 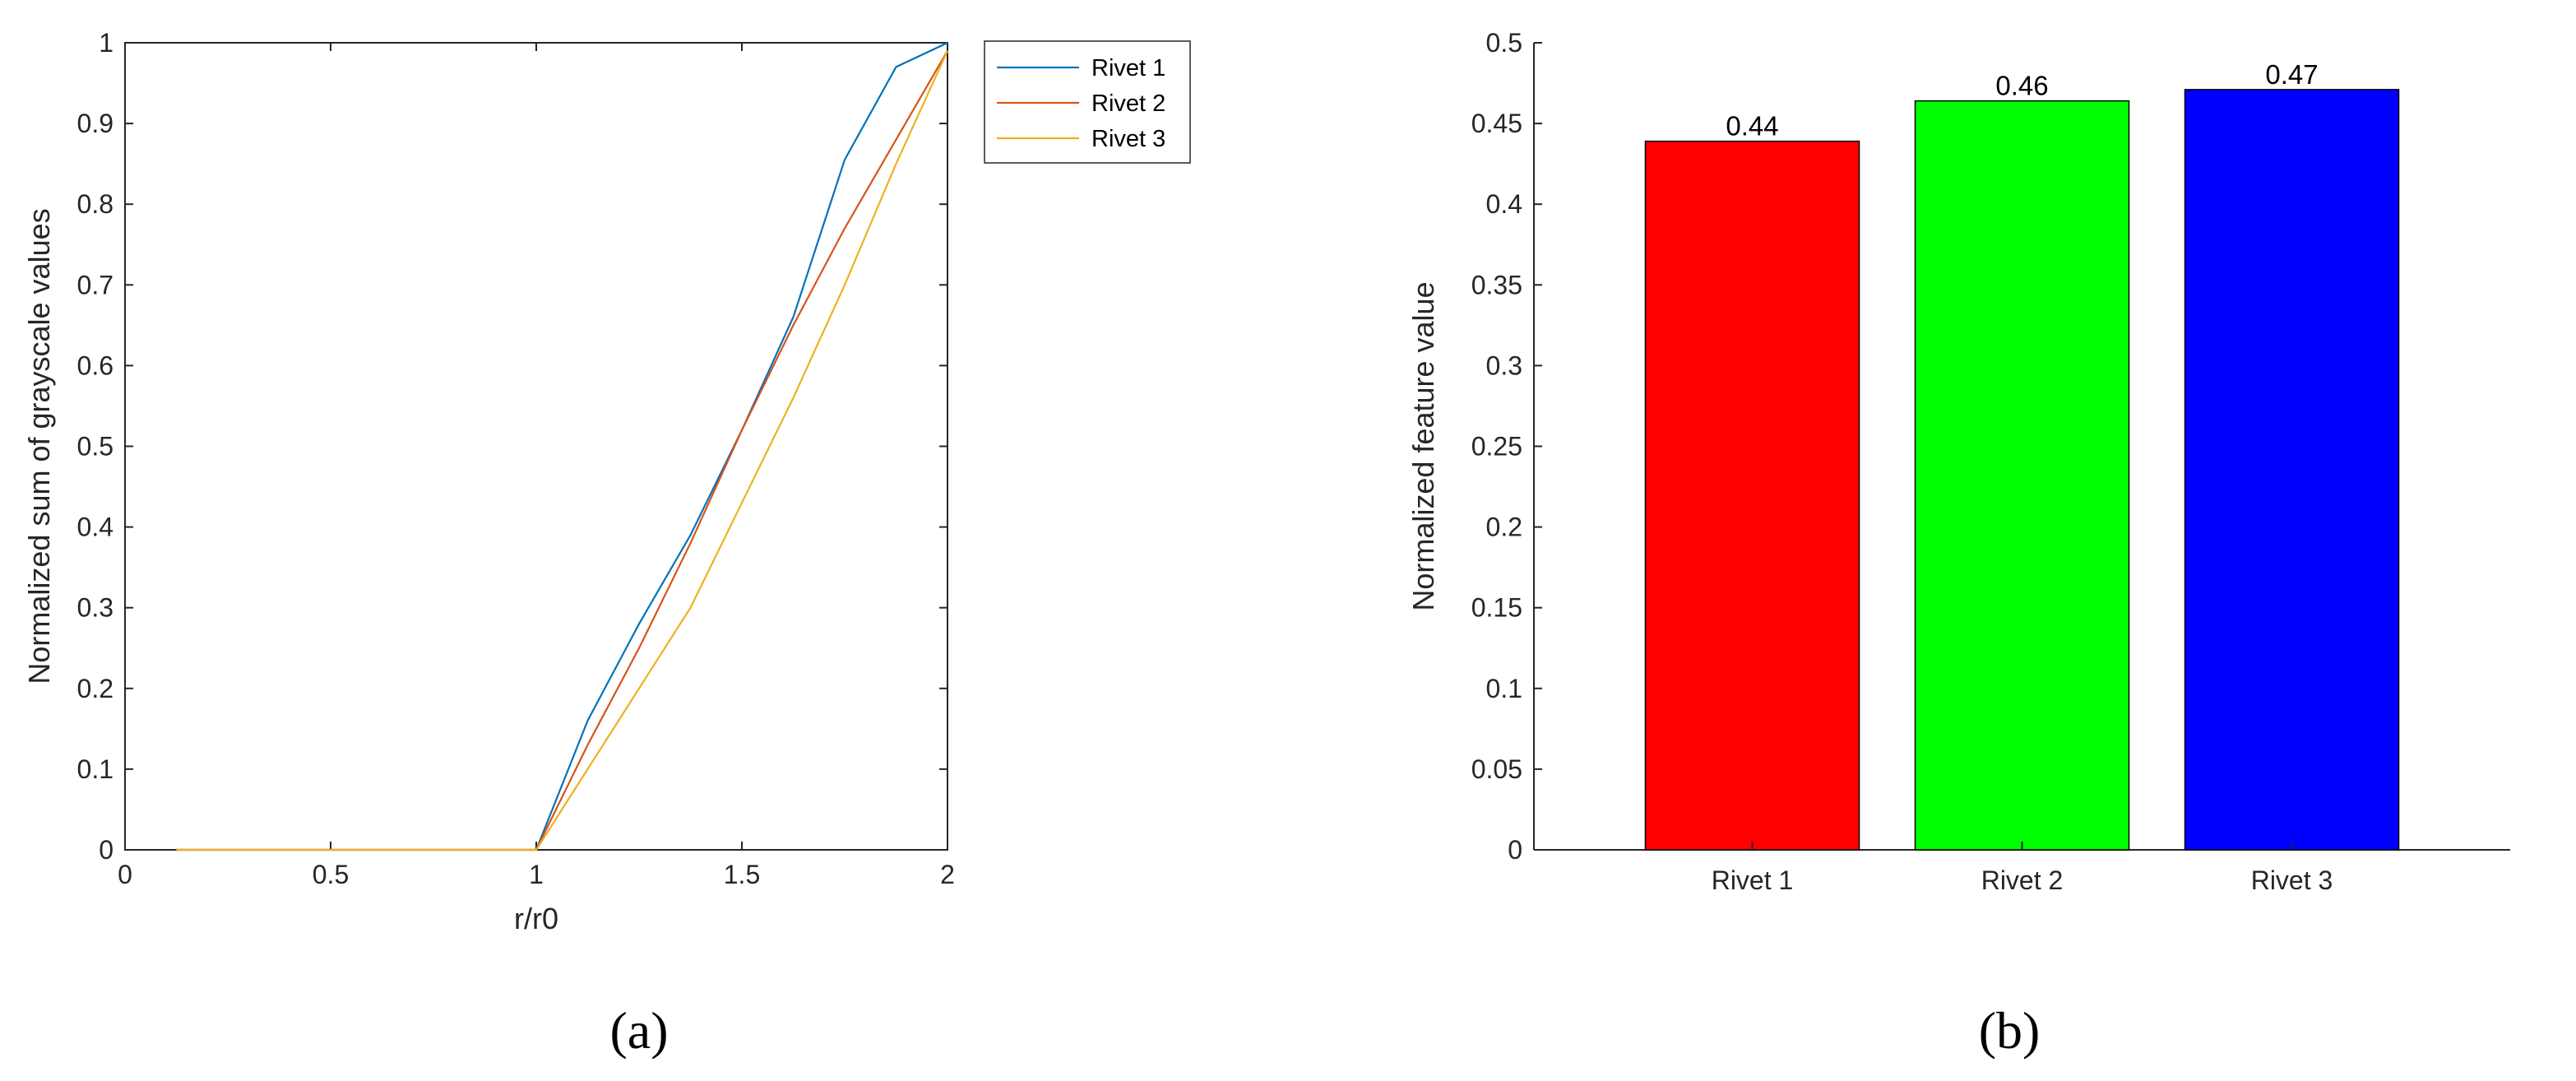 What do you see at coordinates (2022, 86) in the screenshot?
I see `bar-value-label-2: 0.46` at bounding box center [2022, 86].